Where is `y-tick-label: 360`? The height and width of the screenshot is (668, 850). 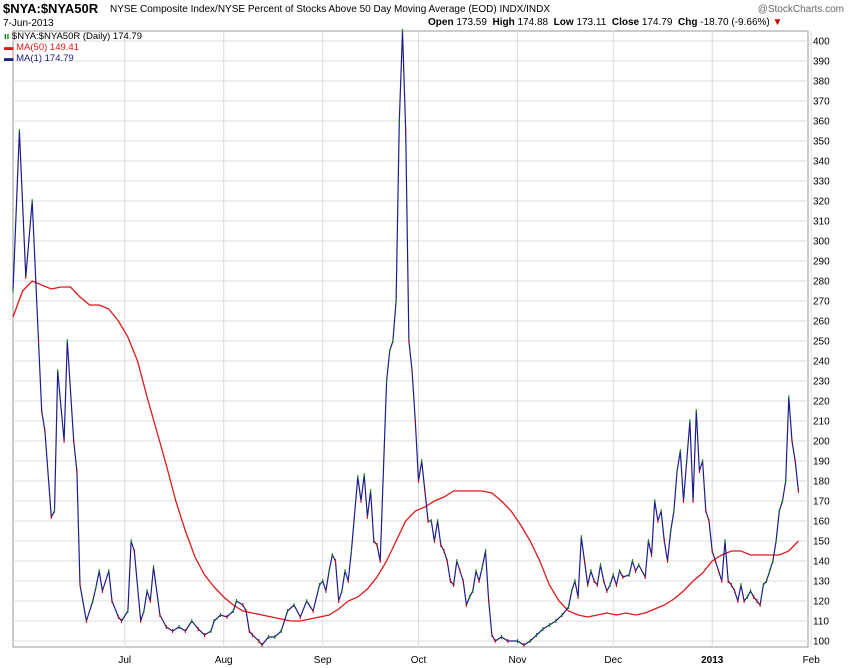 y-tick-label: 360 is located at coordinates (821, 122).